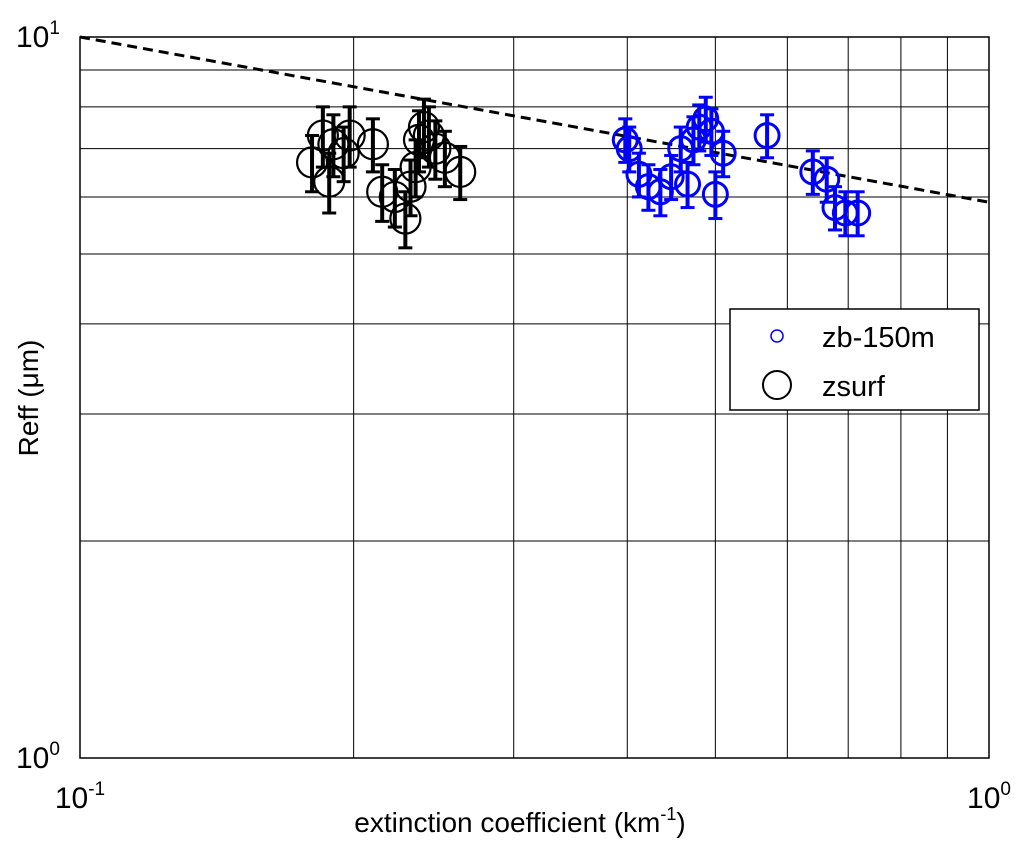  I want to click on x-axis-label-tail: ), so click(680, 822).